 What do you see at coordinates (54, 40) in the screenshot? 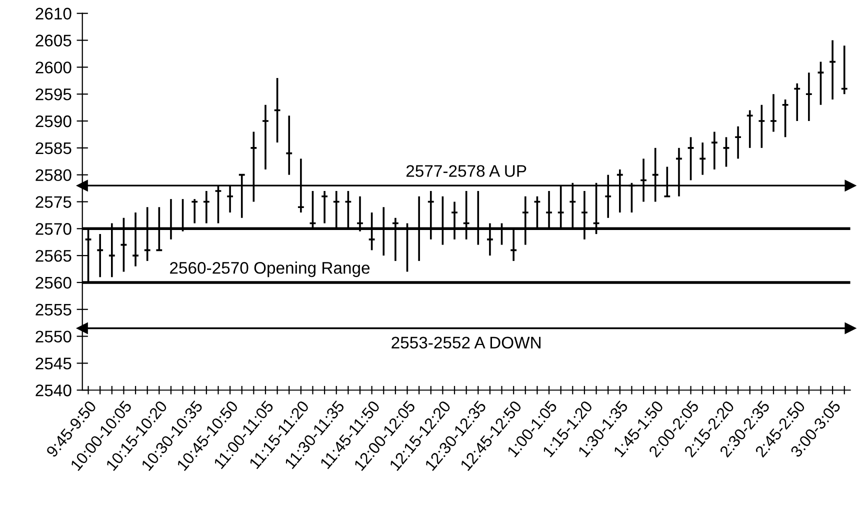
I see `y-tick-label: 2605` at bounding box center [54, 40].